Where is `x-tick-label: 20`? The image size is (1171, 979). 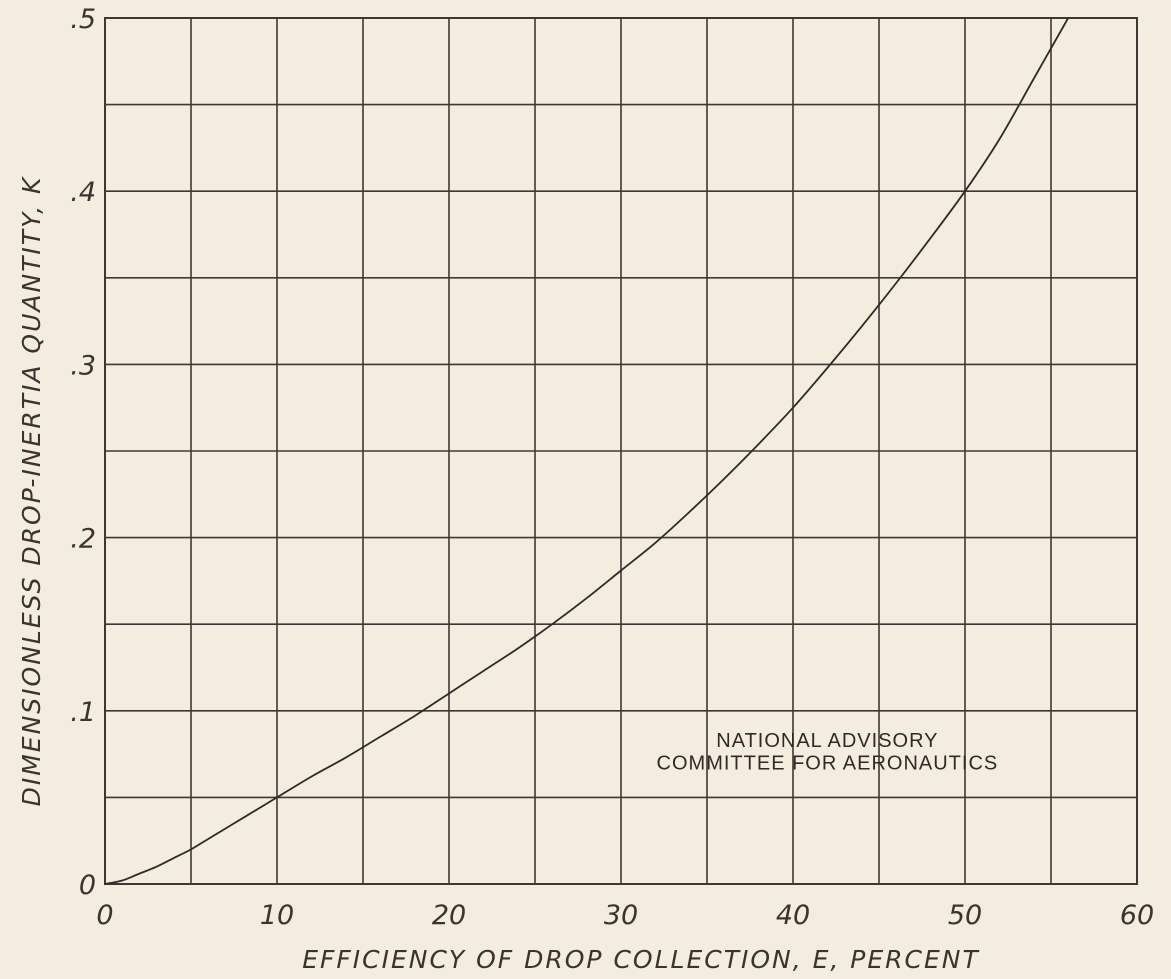 x-tick-label: 20 is located at coordinates (449, 915).